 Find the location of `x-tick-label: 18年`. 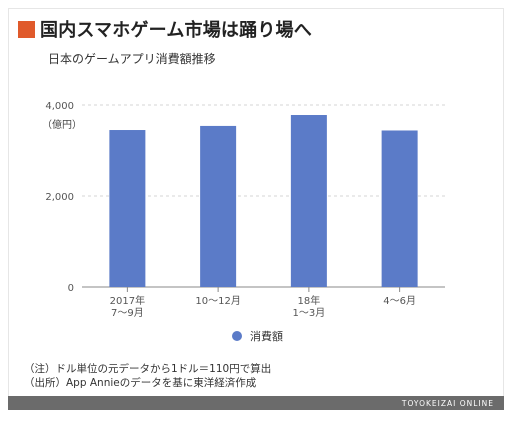

x-tick-label: 18年 is located at coordinates (309, 300).